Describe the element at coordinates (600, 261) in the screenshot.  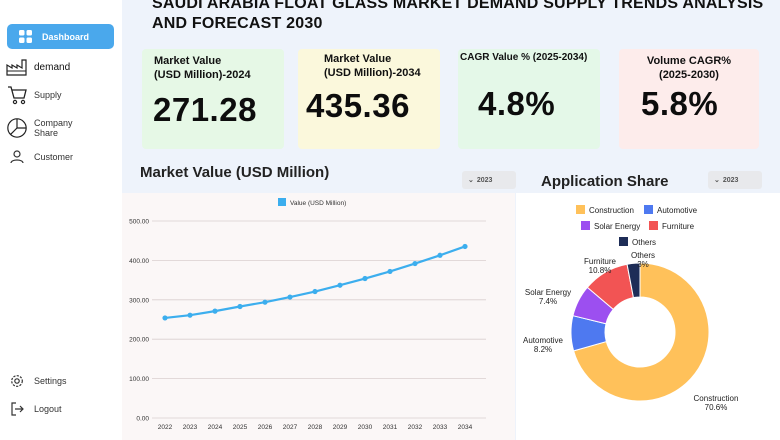
I see `slice-label: Furniture` at that location.